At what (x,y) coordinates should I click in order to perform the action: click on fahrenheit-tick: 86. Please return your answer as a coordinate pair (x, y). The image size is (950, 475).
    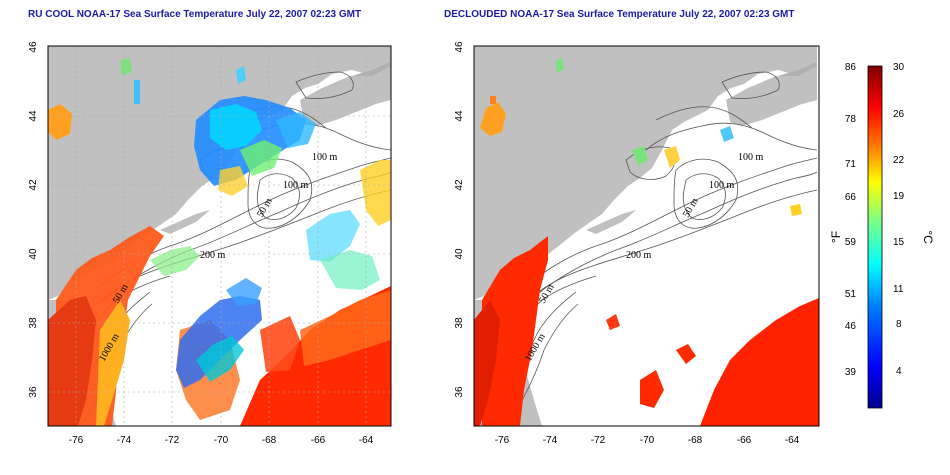
    Looking at the image, I should click on (851, 67).